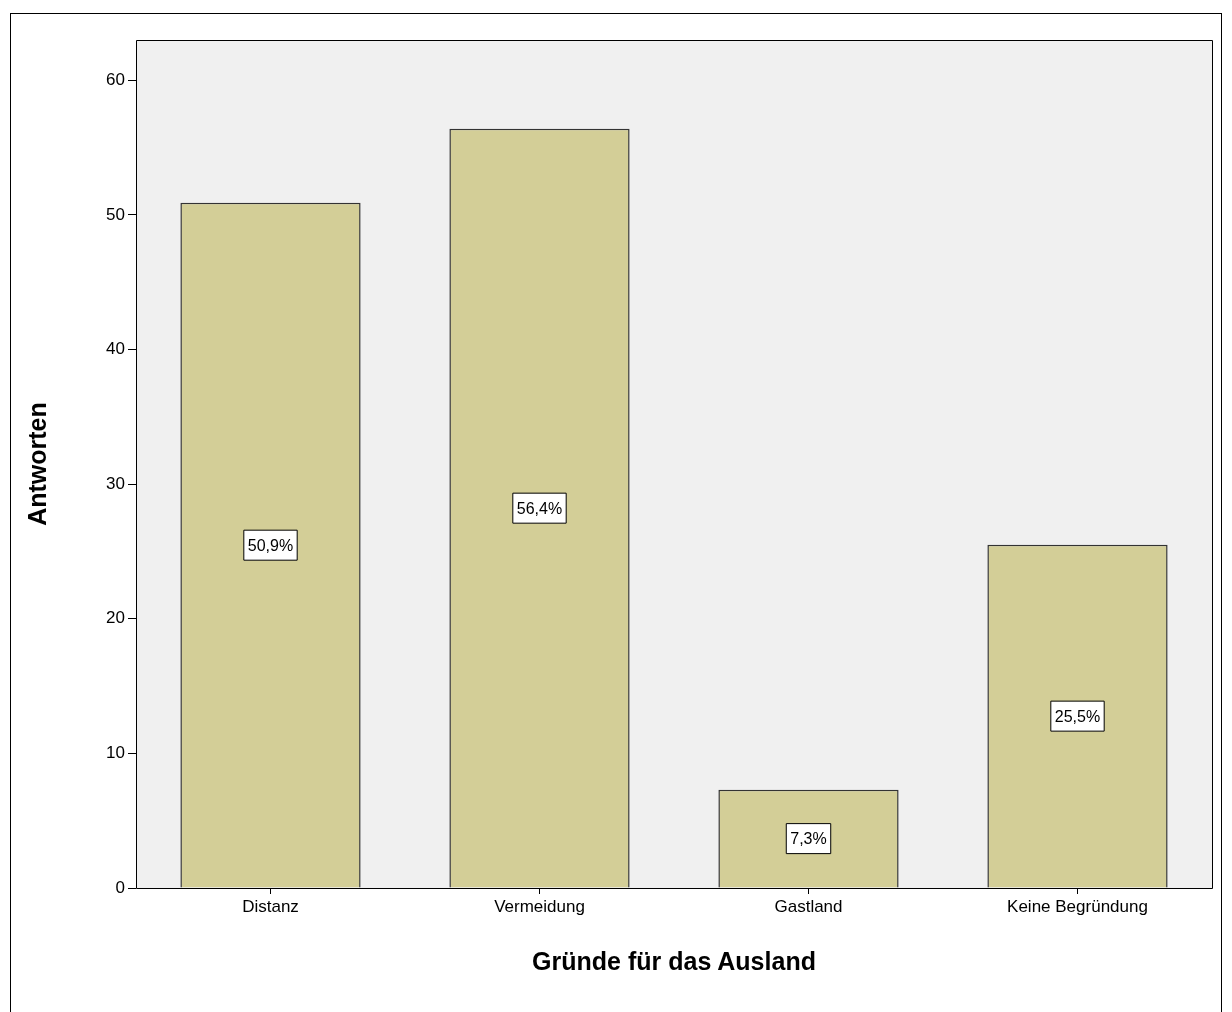 The width and height of the screenshot is (1232, 1012). I want to click on y-tick-label: 10, so click(115, 753).